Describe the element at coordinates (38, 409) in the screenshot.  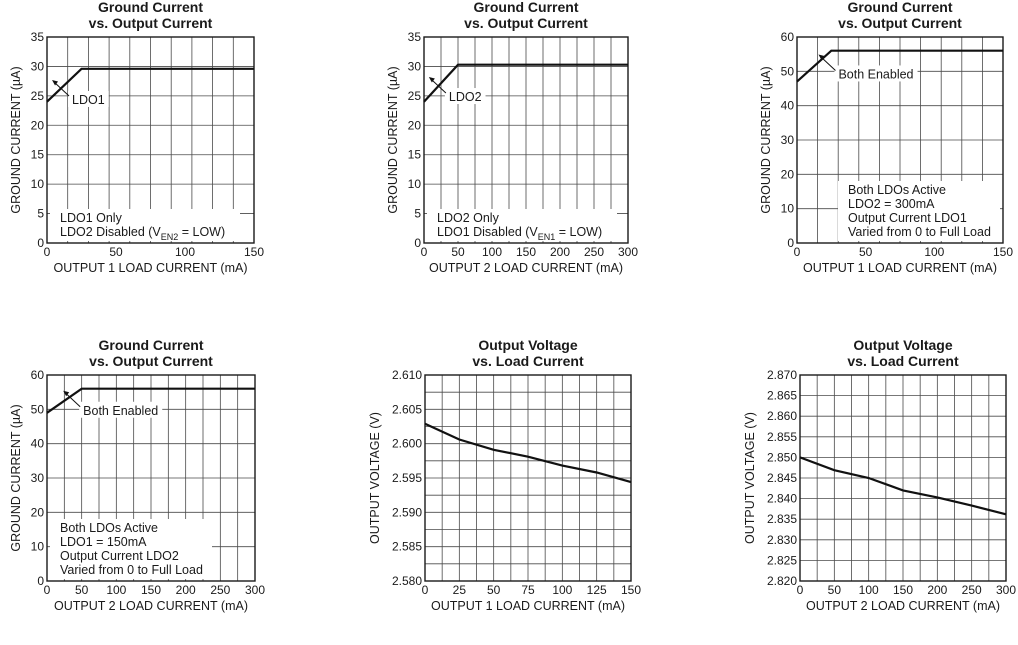
I see `y-tick-label: 50` at that location.